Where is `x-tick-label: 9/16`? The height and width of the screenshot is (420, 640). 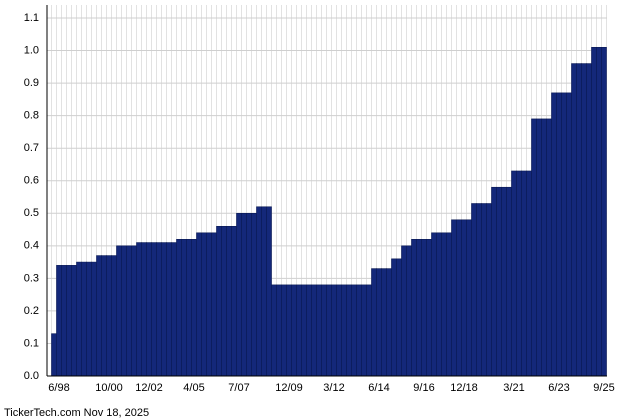
x-tick-label: 9/16 is located at coordinates (423, 388).